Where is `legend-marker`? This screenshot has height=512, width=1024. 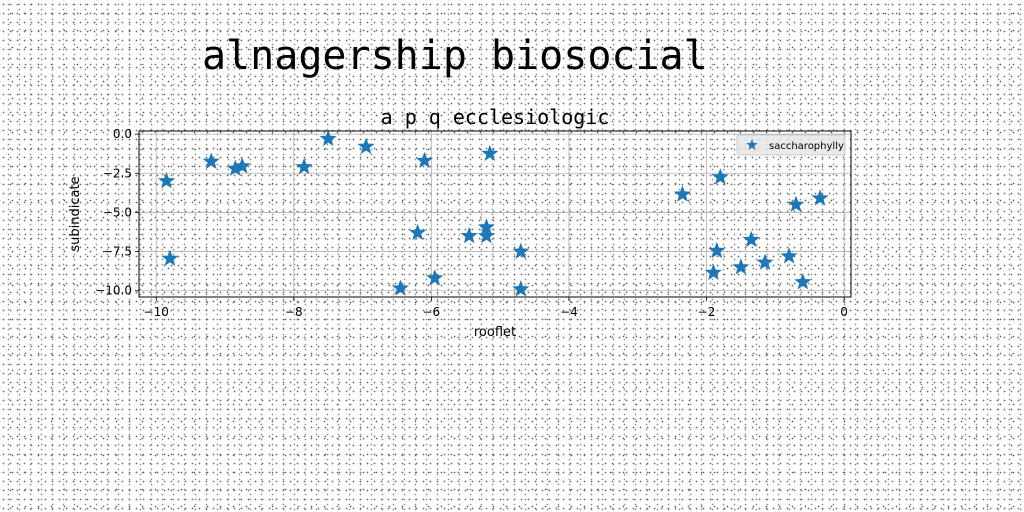
legend-marker is located at coordinates (752, 144).